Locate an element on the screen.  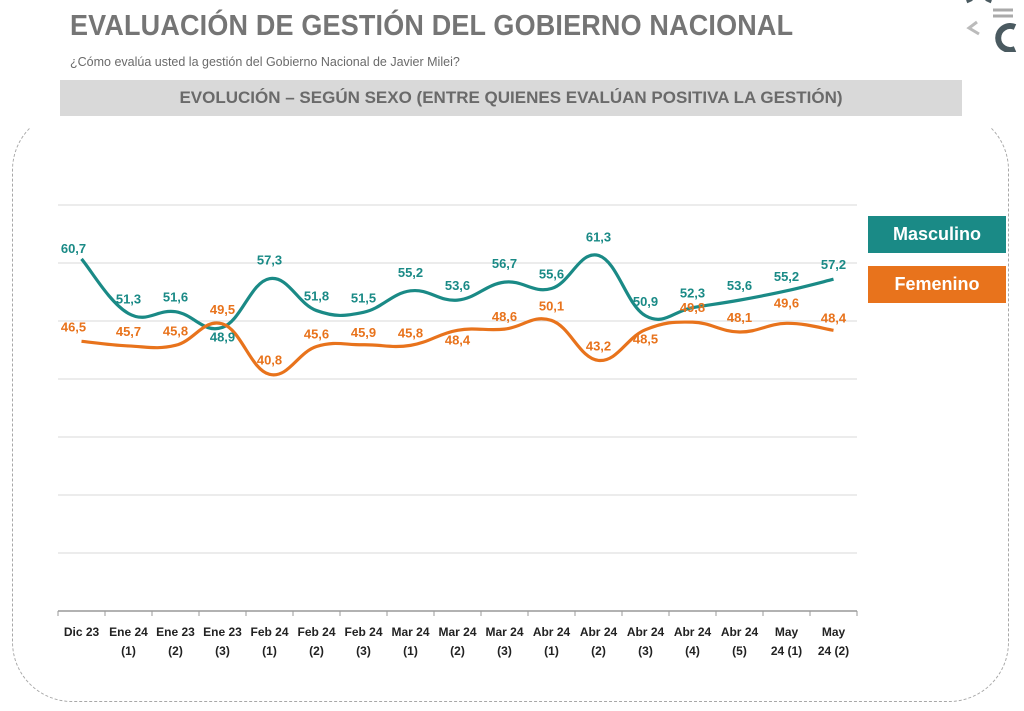
x-tick-label: 24 (1) is located at coordinates (786, 651).